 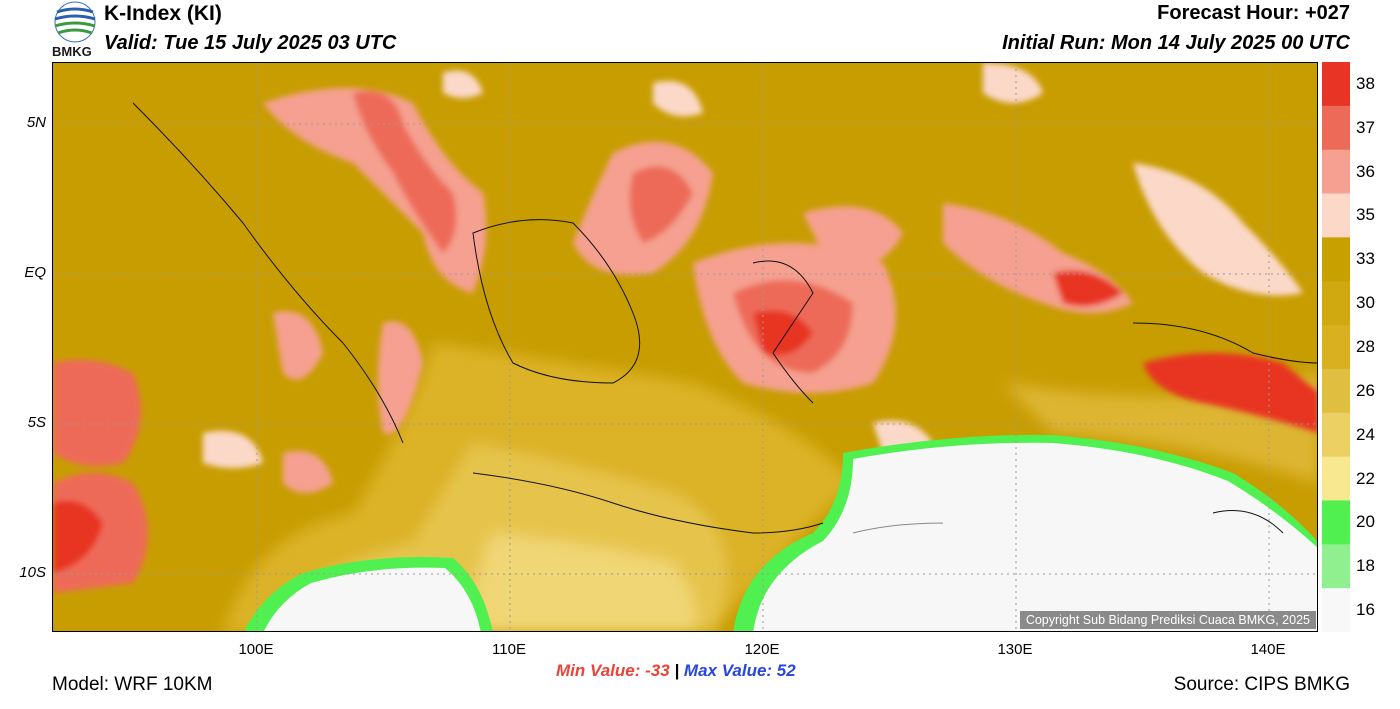 What do you see at coordinates (1365, 566) in the screenshot?
I see `colorbar-label: 18` at bounding box center [1365, 566].